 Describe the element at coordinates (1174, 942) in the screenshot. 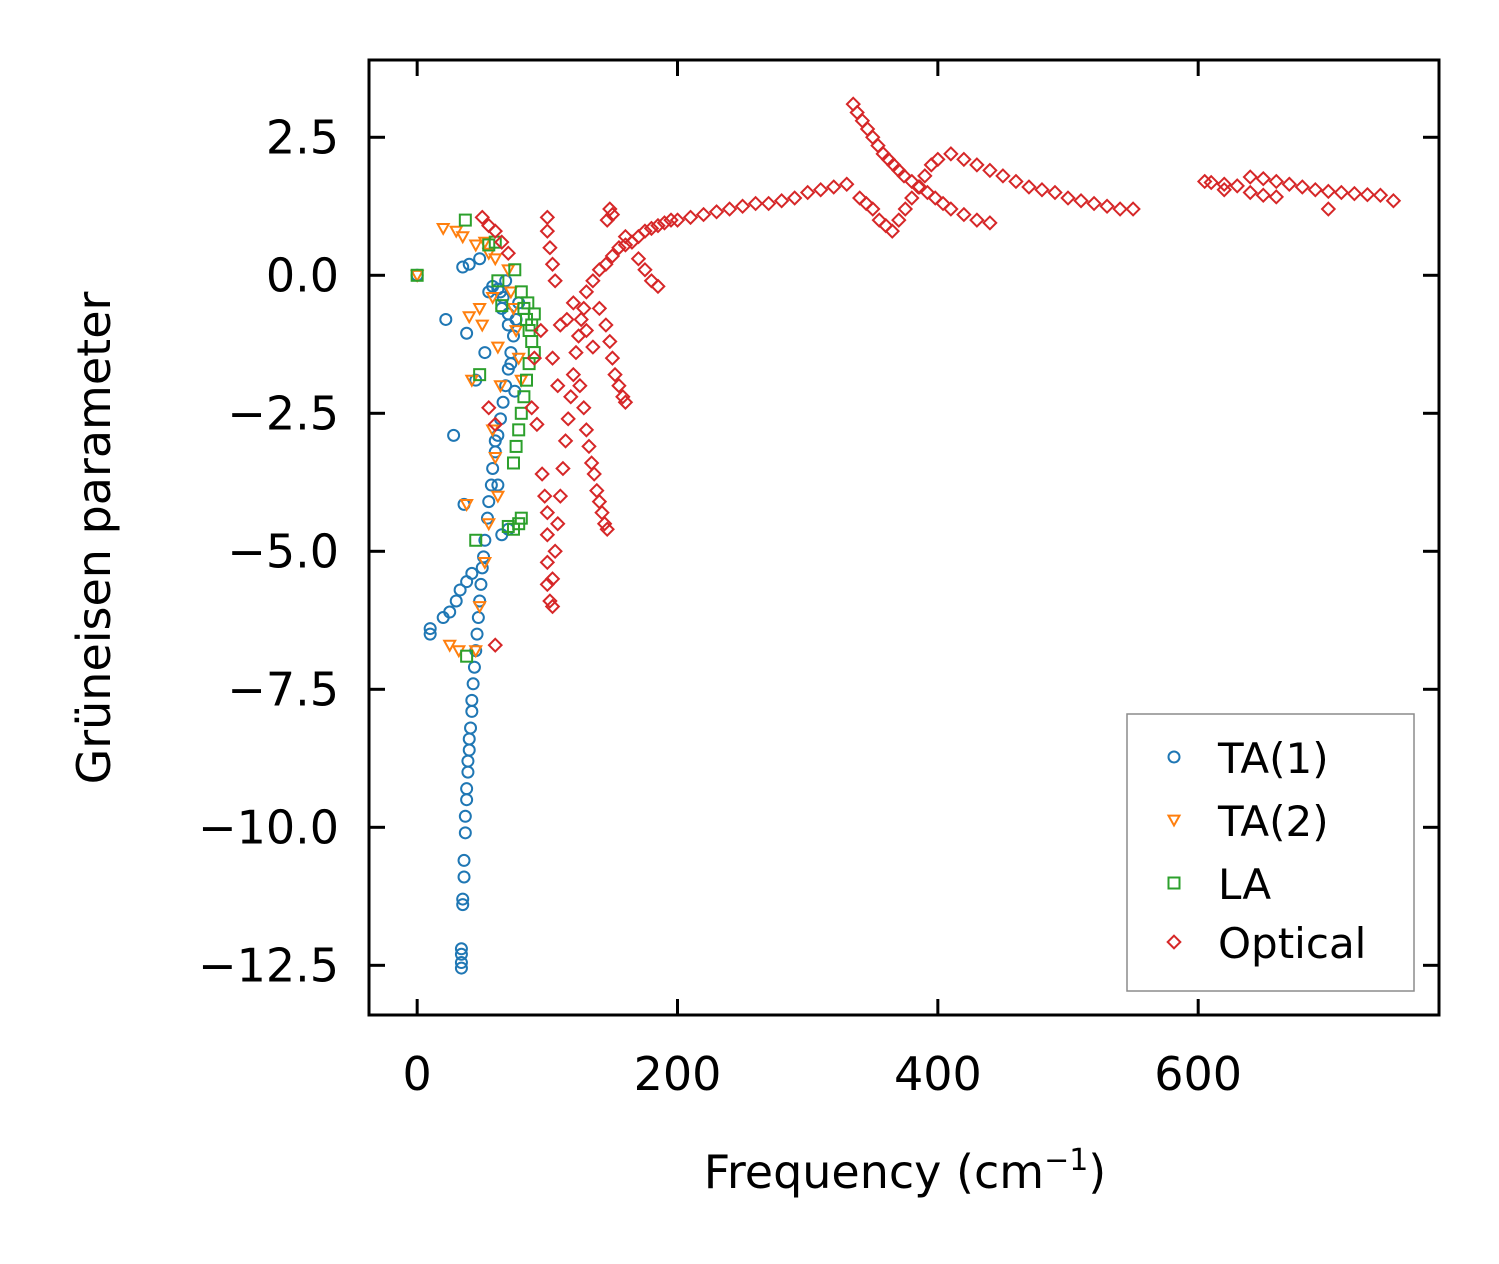

I see `legend-marker-optical` at that location.